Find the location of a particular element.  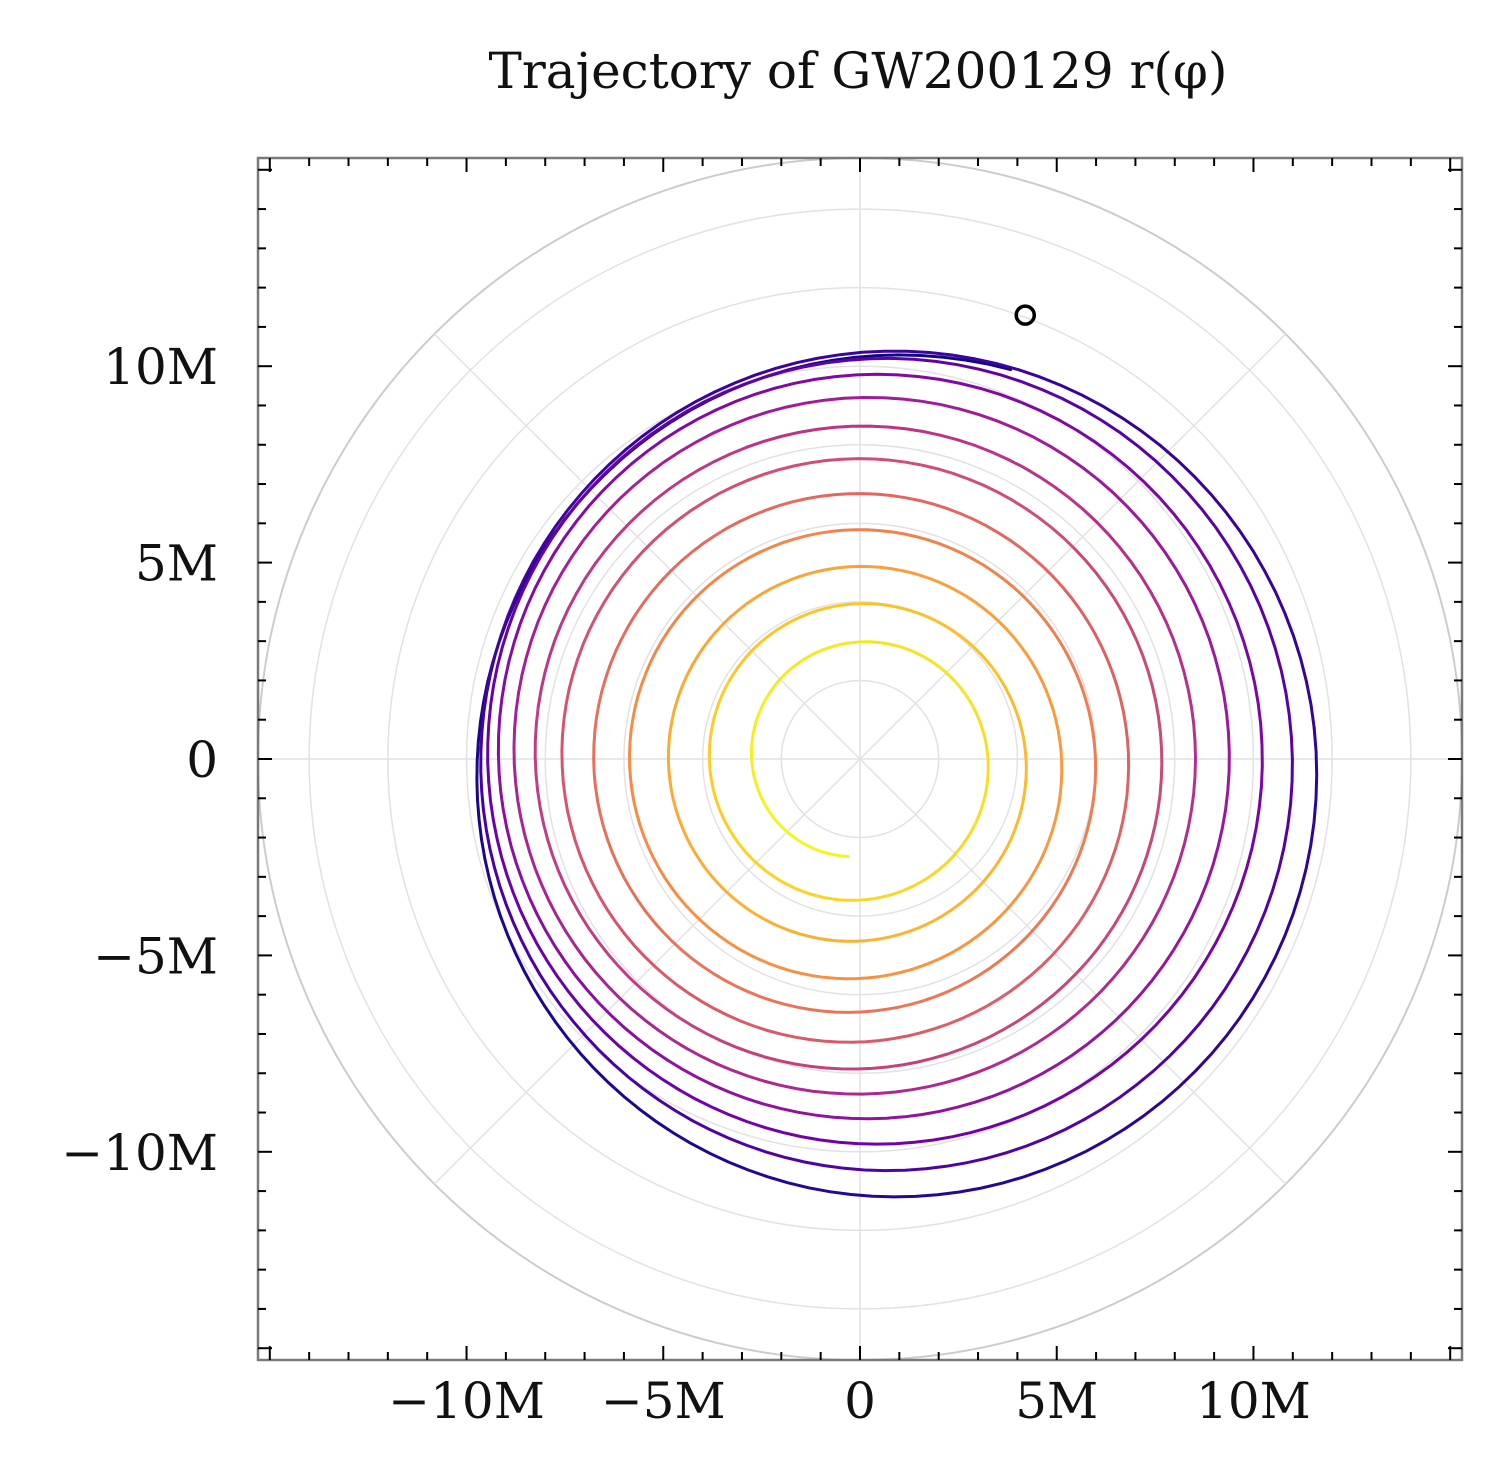

start-point-marker is located at coordinates (1025, 315).